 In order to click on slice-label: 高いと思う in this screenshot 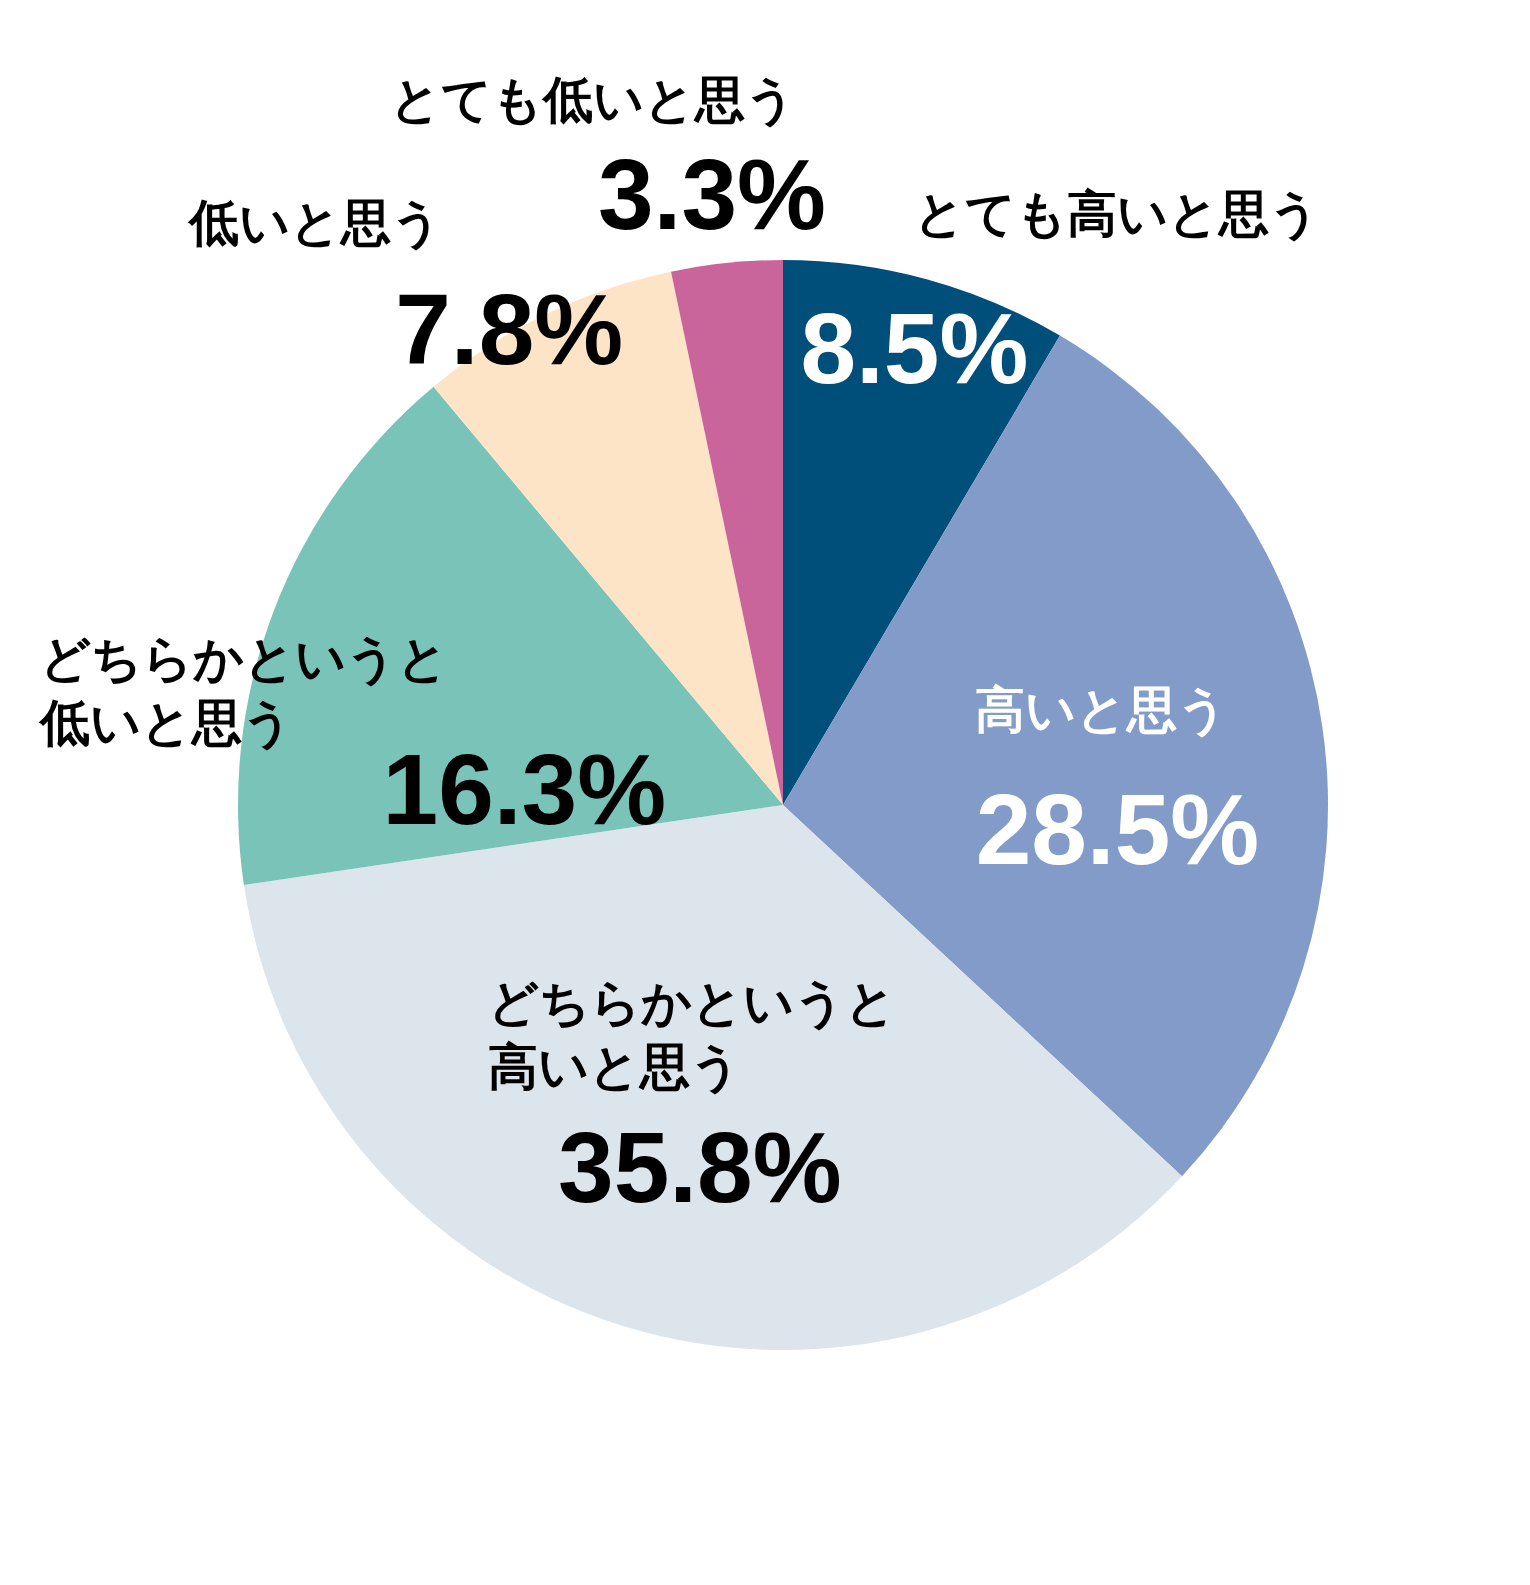, I will do `click(1101, 710)`.